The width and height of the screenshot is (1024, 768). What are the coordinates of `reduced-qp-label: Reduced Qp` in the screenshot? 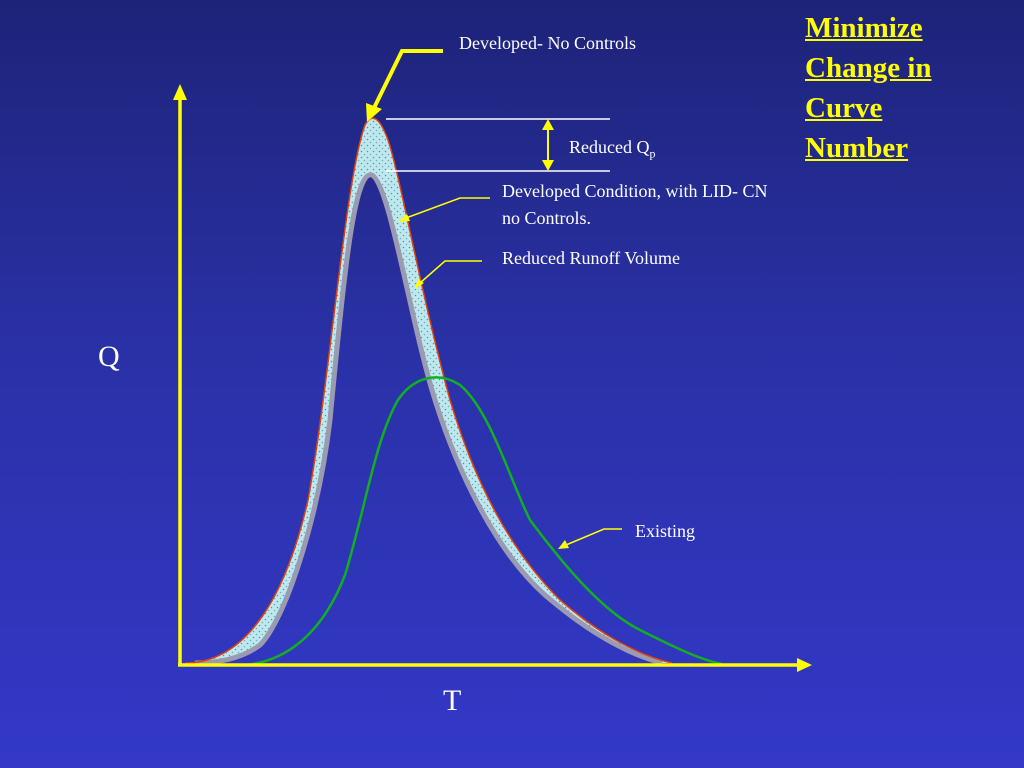 It's located at (612, 150).